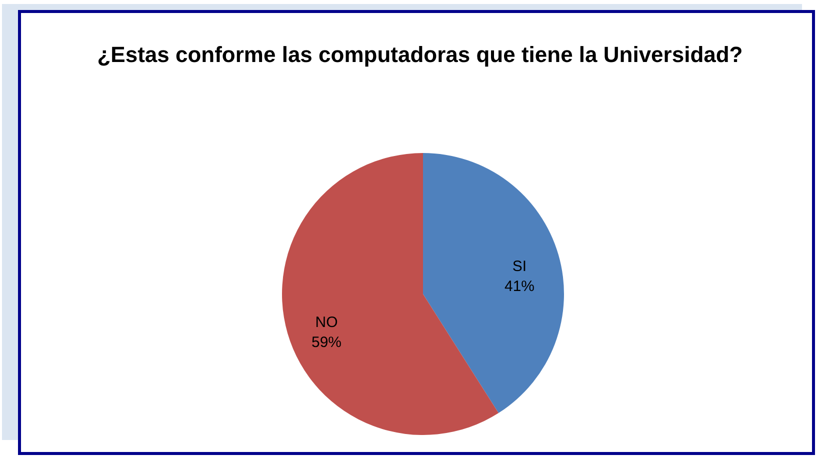 The width and height of the screenshot is (820, 457). I want to click on data-label: 41%, so click(519, 286).